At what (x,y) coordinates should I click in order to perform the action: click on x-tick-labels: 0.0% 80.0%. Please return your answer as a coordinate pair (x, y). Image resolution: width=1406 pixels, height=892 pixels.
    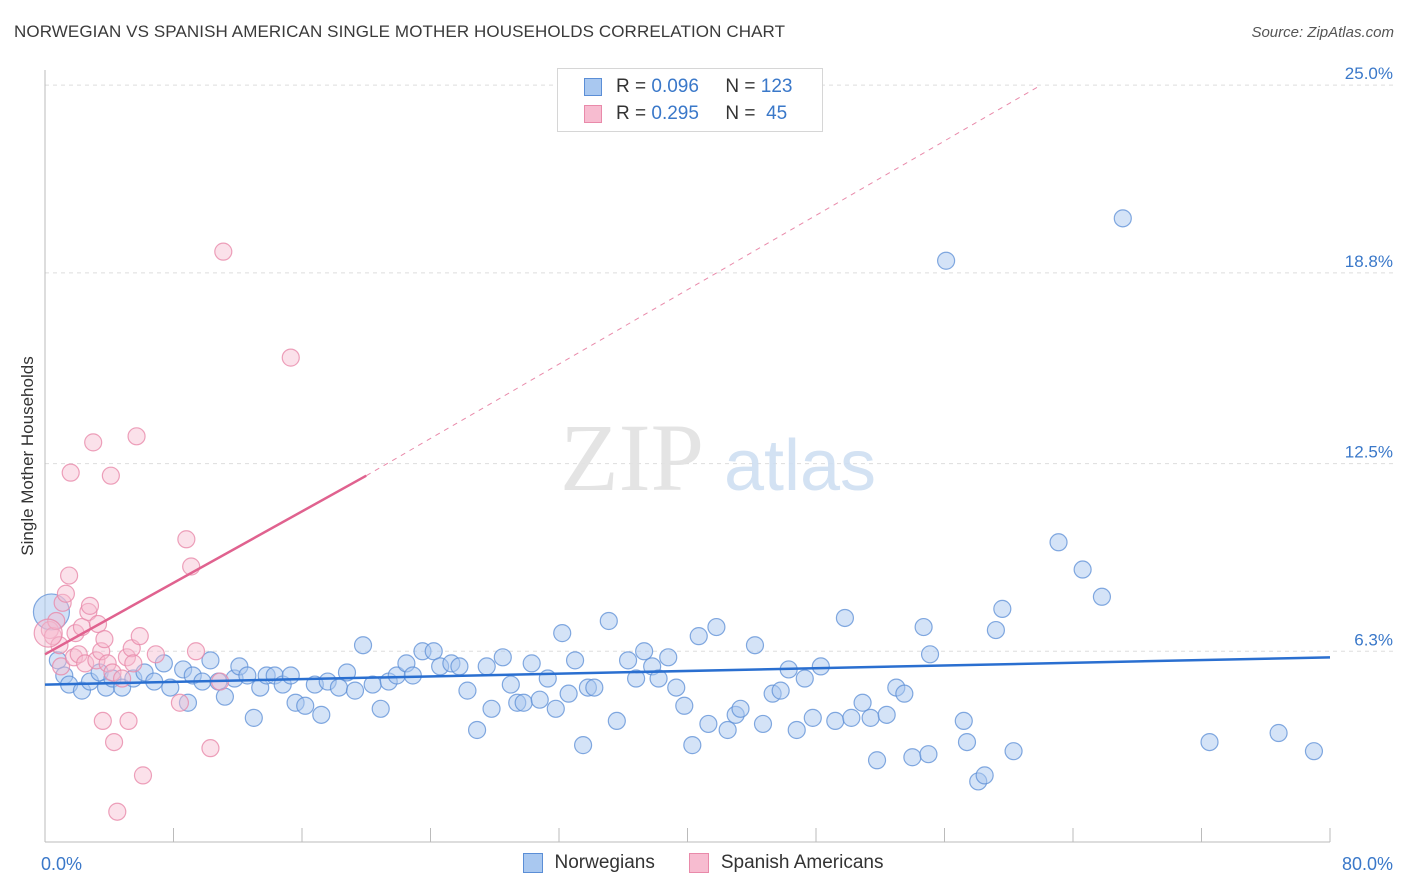
    Looking at the image, I should click on (717, 864).